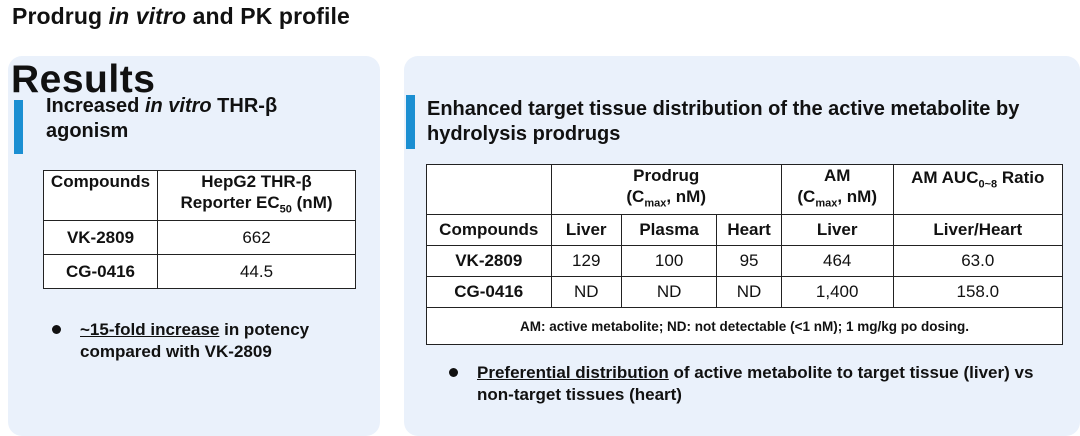 This screenshot has width=1080, height=436. Describe the element at coordinates (410, 122) in the screenshot. I see `right-accent-bar` at that location.